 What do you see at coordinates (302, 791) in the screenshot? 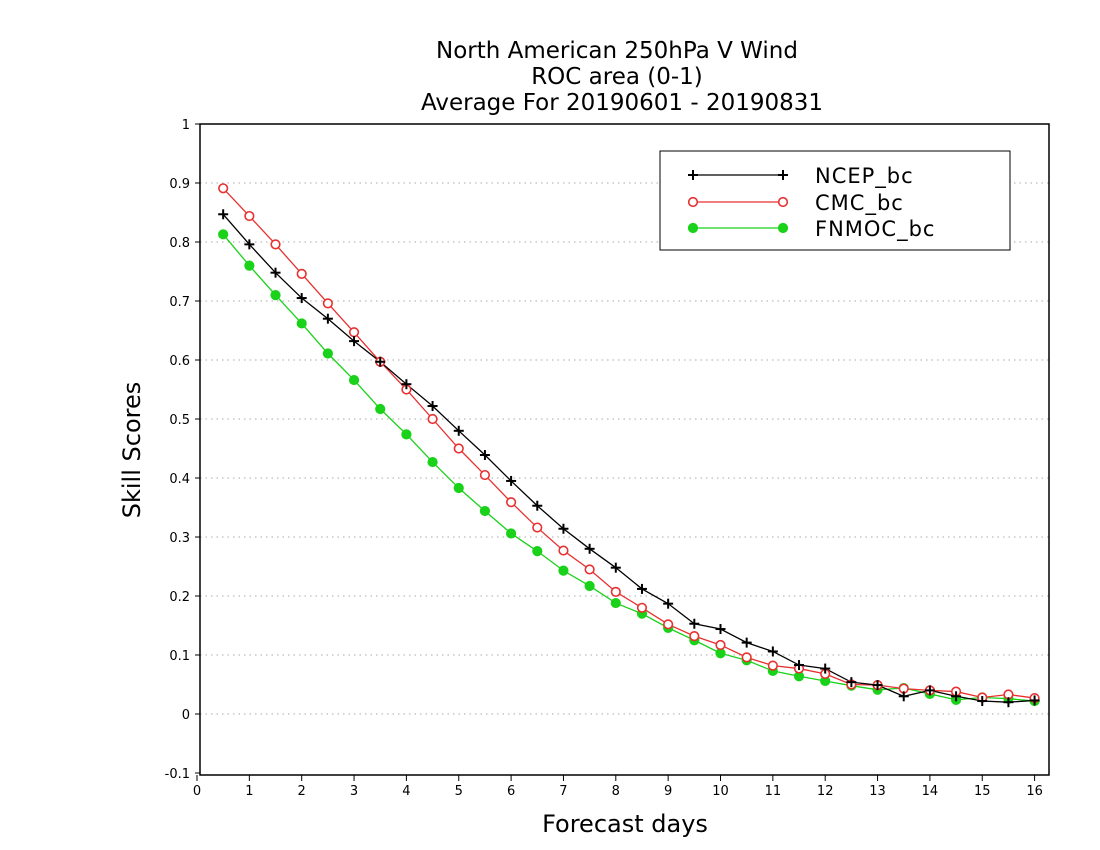
I see `x-tick-label: 2` at bounding box center [302, 791].